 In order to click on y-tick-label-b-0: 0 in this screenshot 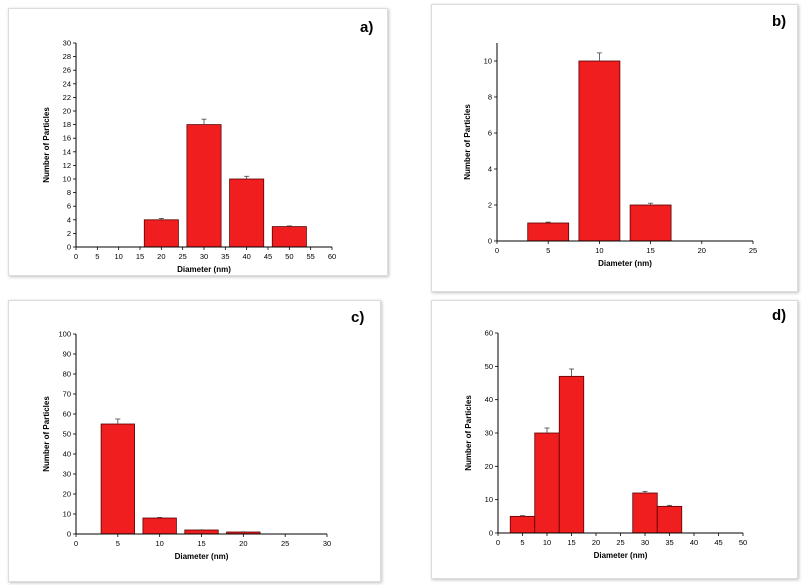, I will do `click(490, 241)`.